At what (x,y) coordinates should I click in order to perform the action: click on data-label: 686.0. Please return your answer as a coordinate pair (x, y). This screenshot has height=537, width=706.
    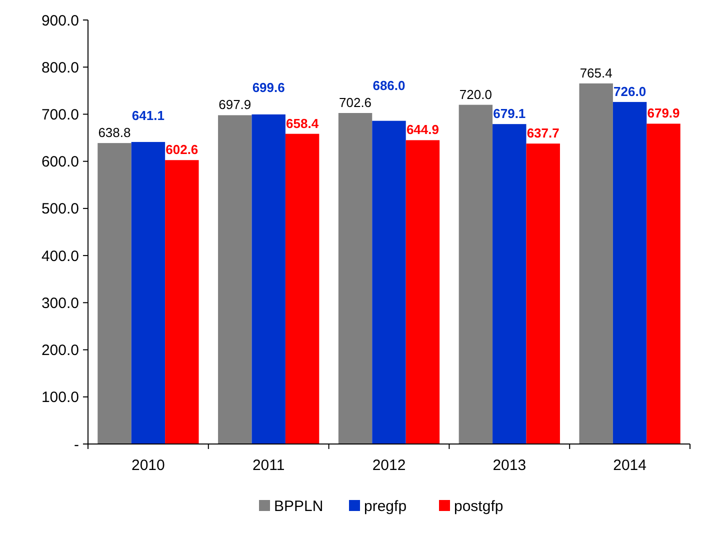
    Looking at the image, I should click on (389, 85).